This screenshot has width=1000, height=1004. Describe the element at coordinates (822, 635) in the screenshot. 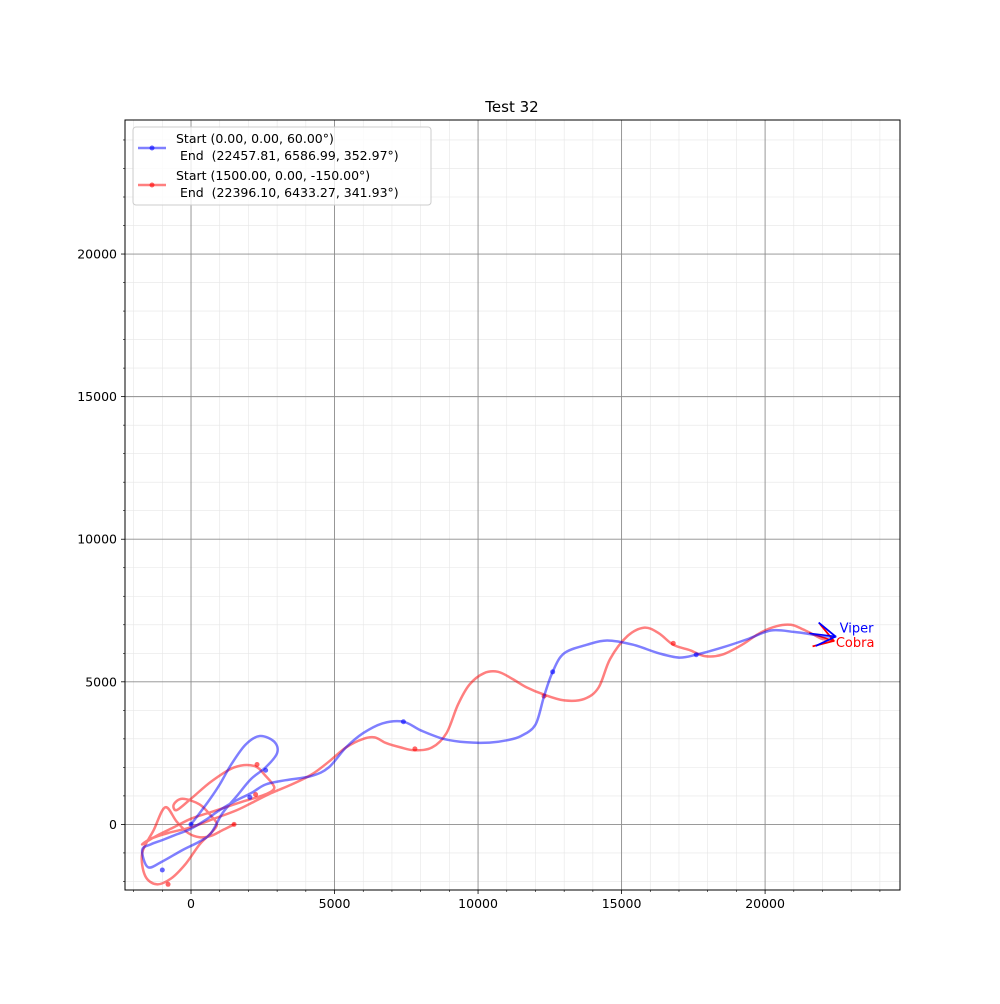

I see `heading-arrow-shaft-viper` at that location.